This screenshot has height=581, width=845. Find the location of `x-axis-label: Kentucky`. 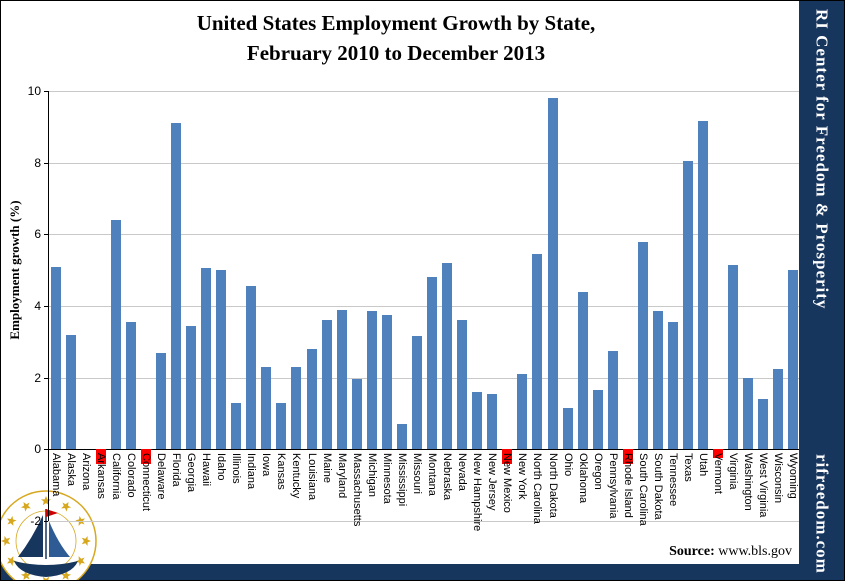

x-axis-label: Kentucky is located at coordinates (296, 476).